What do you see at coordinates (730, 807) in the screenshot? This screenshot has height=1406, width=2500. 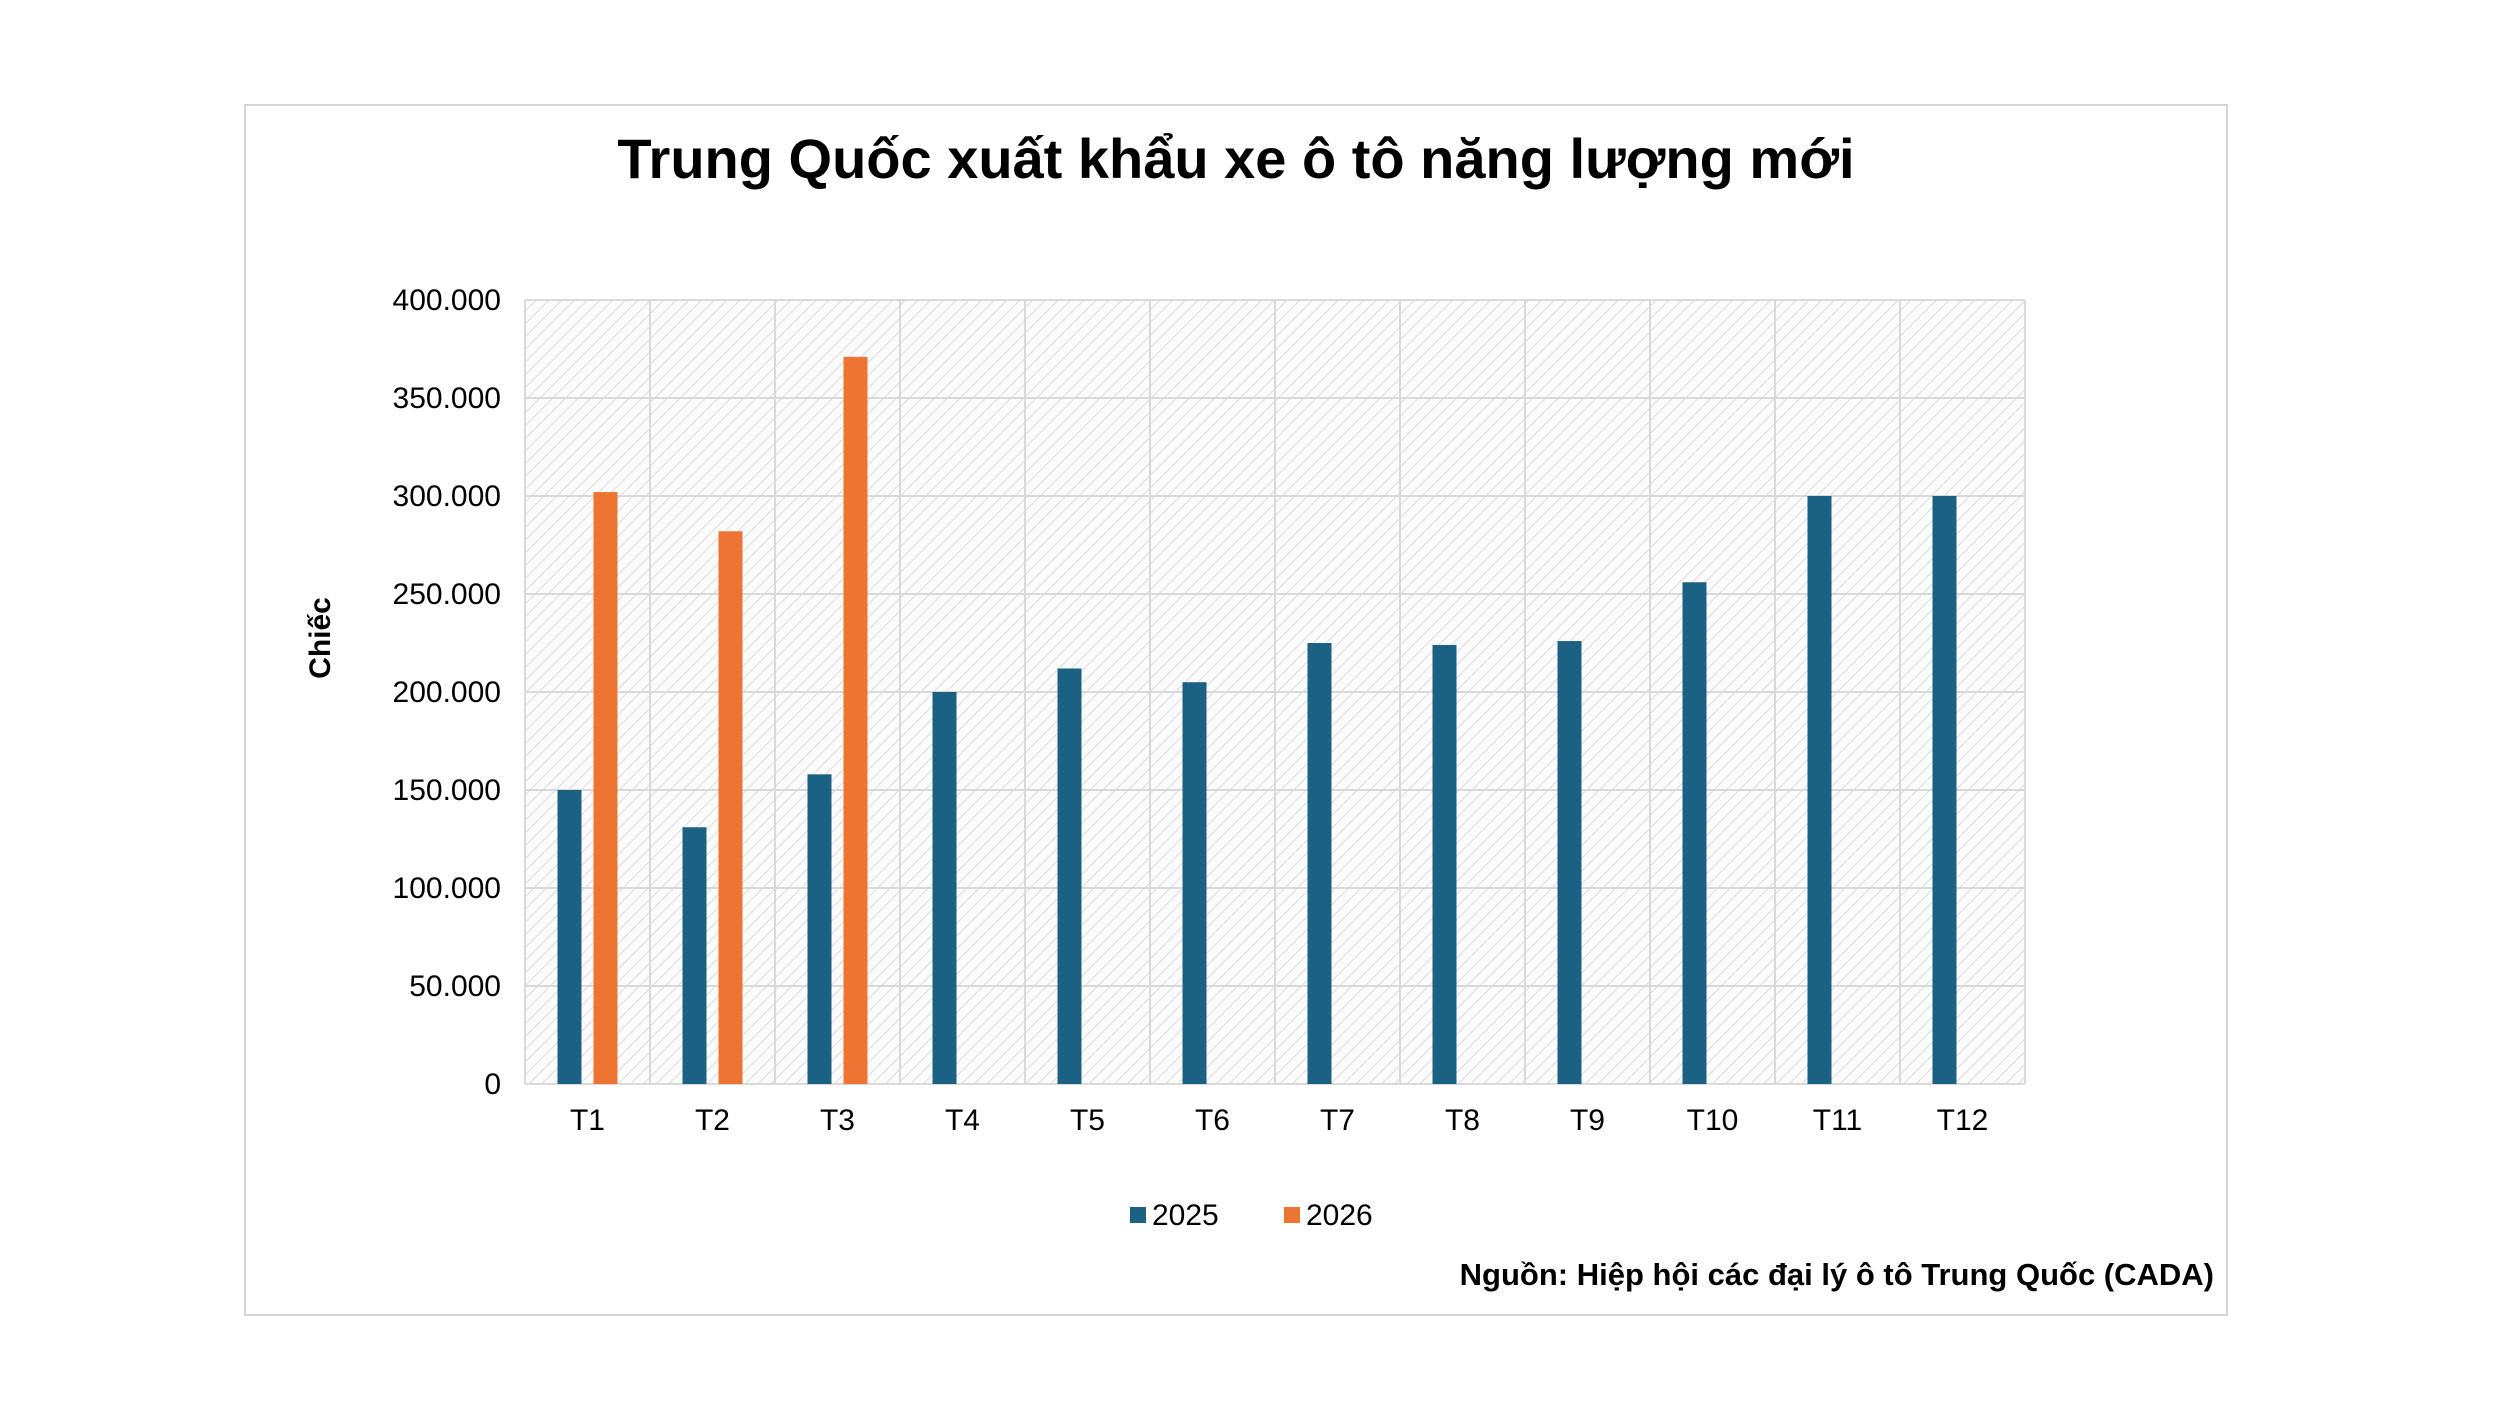 I see `bar-2026-T2` at bounding box center [730, 807].